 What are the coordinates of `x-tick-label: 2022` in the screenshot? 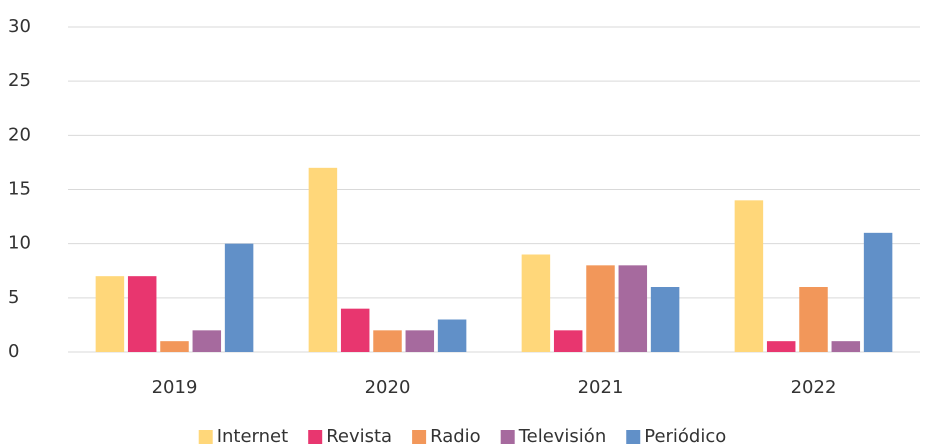 It's located at (814, 387).